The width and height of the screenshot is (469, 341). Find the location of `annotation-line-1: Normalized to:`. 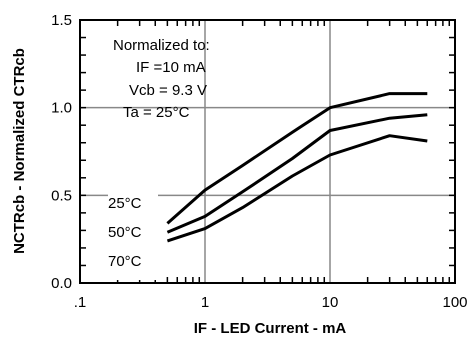

annotation-line-1: Normalized to: is located at coordinates (161, 45).